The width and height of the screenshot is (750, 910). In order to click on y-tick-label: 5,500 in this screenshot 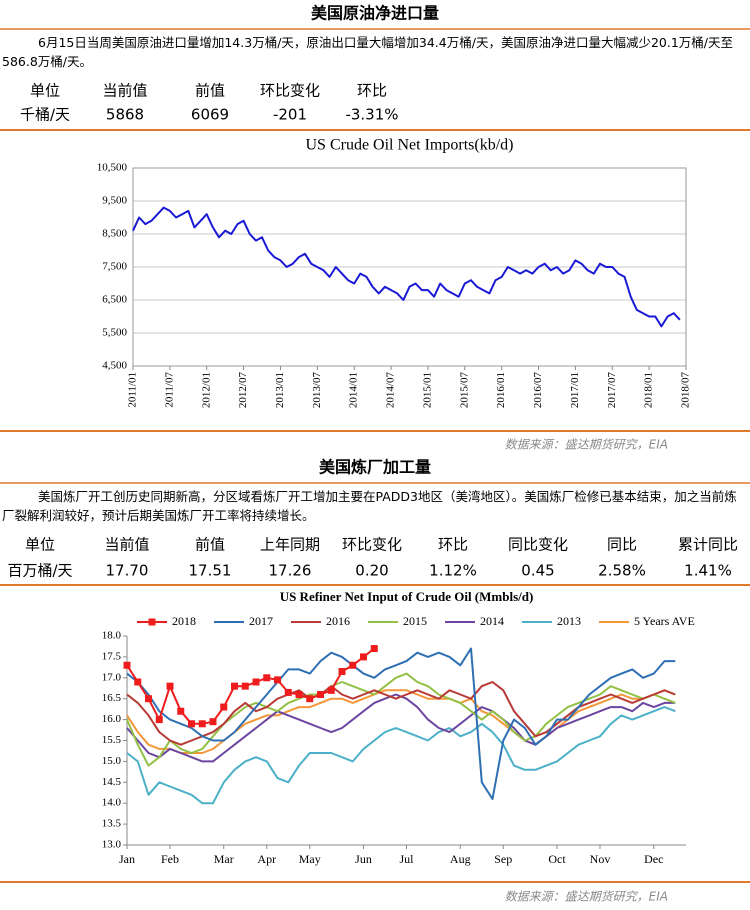, I will do `click(114, 333)`.